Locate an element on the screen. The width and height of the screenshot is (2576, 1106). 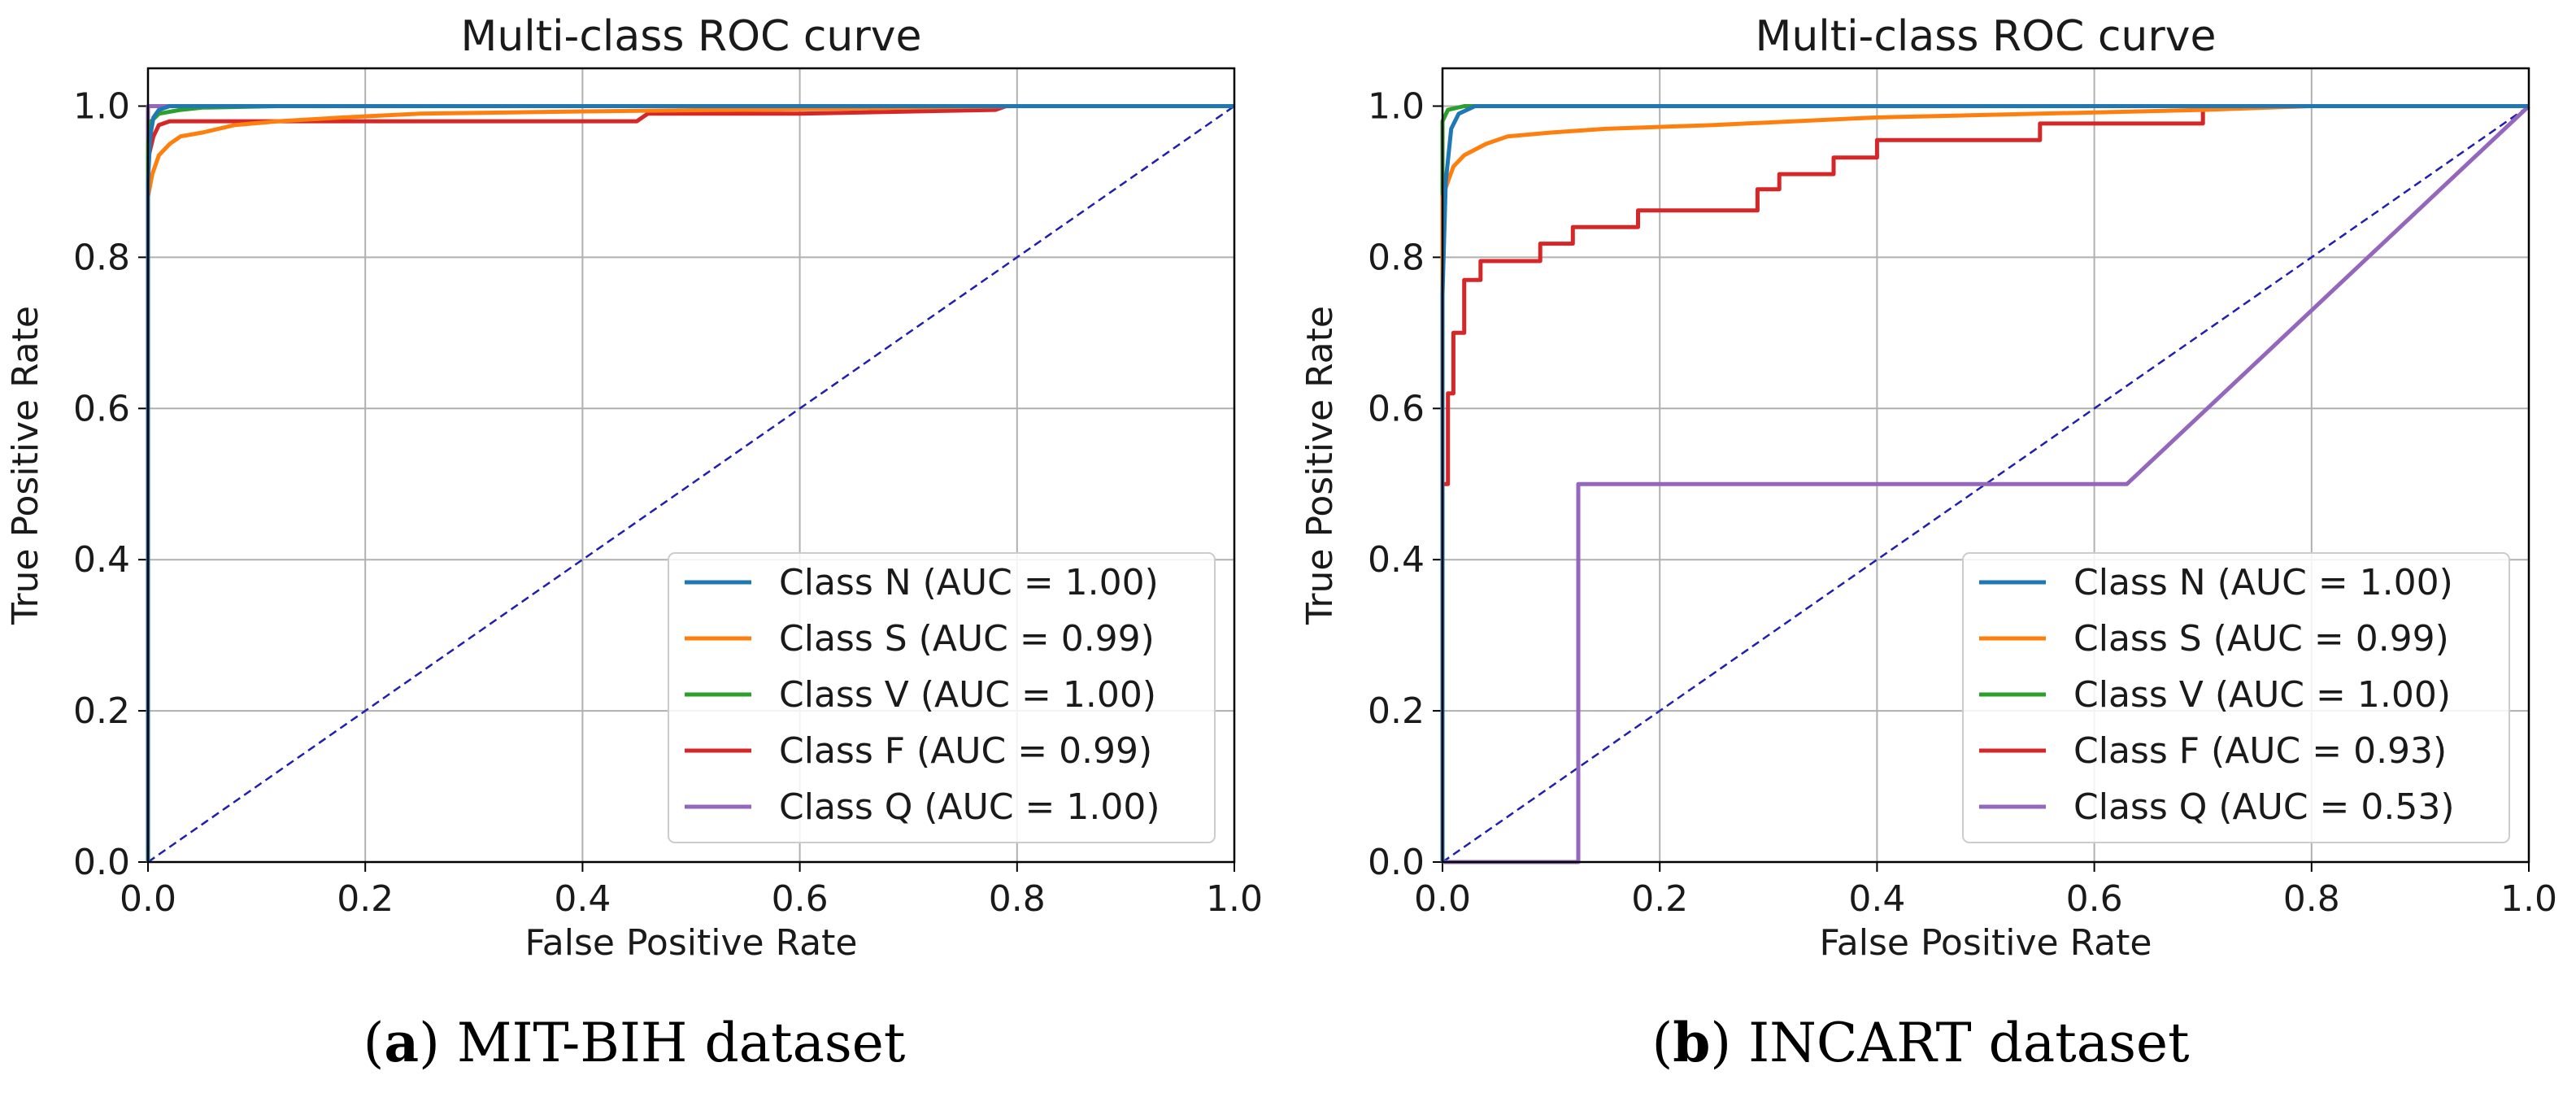
caption-b-text: INCART dataset is located at coordinates (1960, 1043).